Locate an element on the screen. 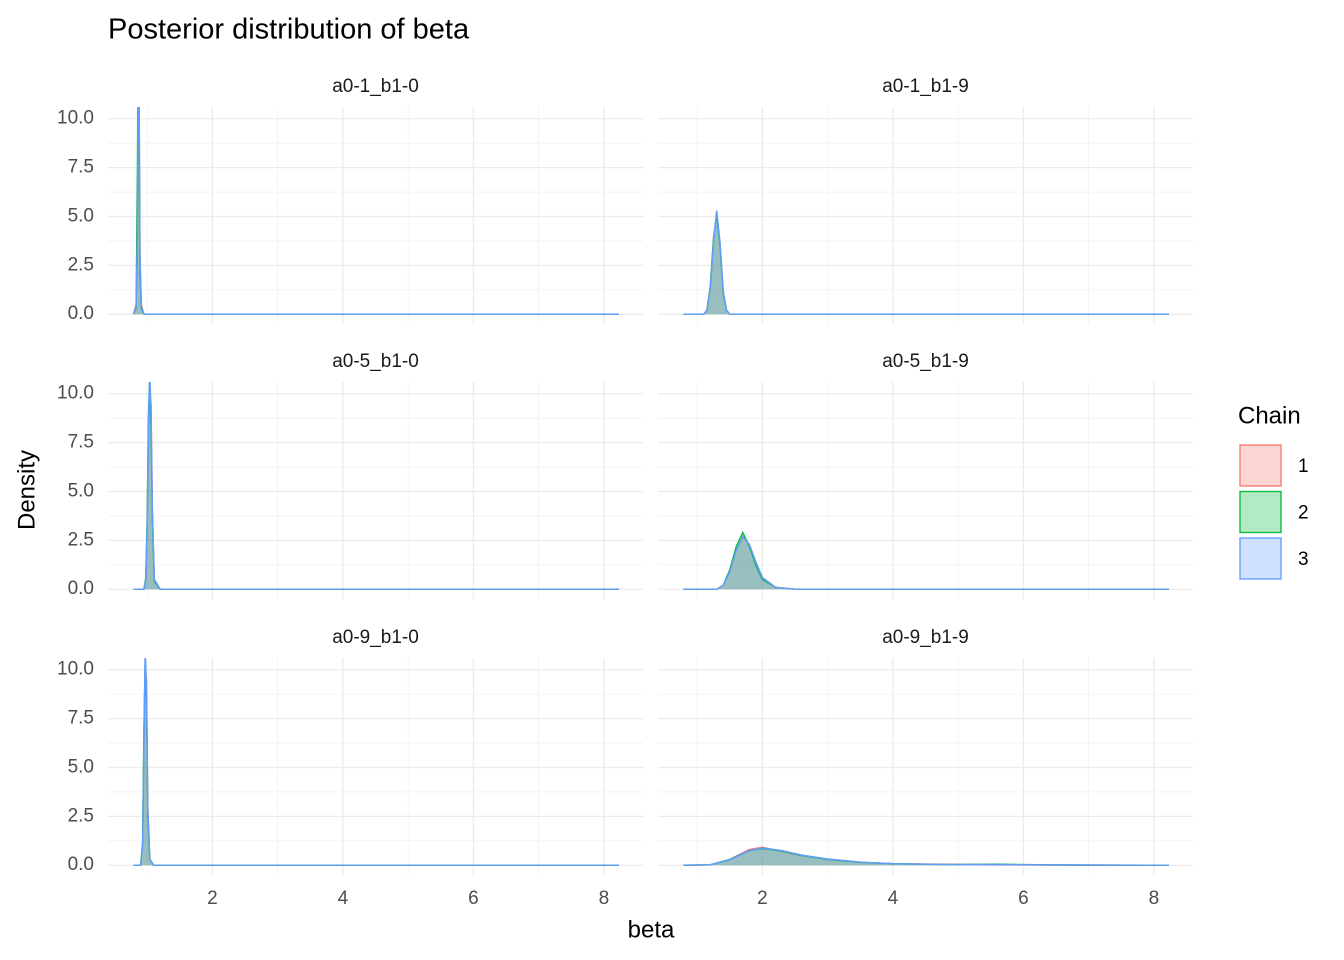 The image size is (1344, 960). facet-title: a0-1_b1-0 is located at coordinates (375, 86).